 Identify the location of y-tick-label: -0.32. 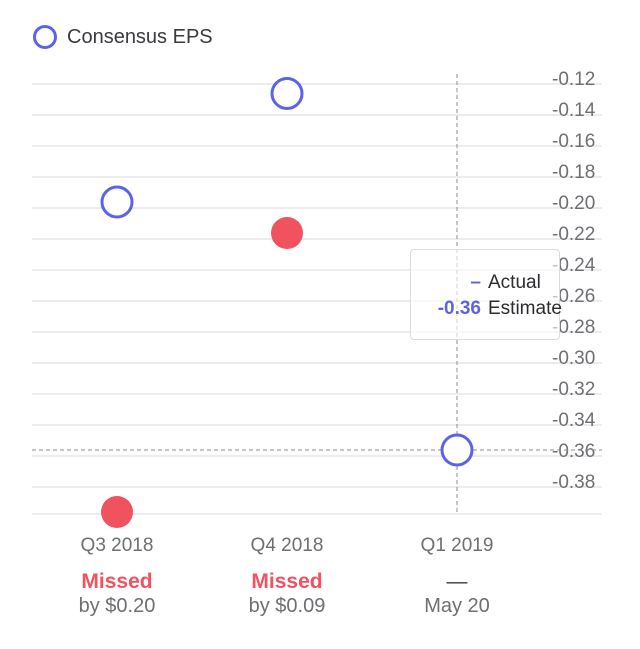
(573, 389).